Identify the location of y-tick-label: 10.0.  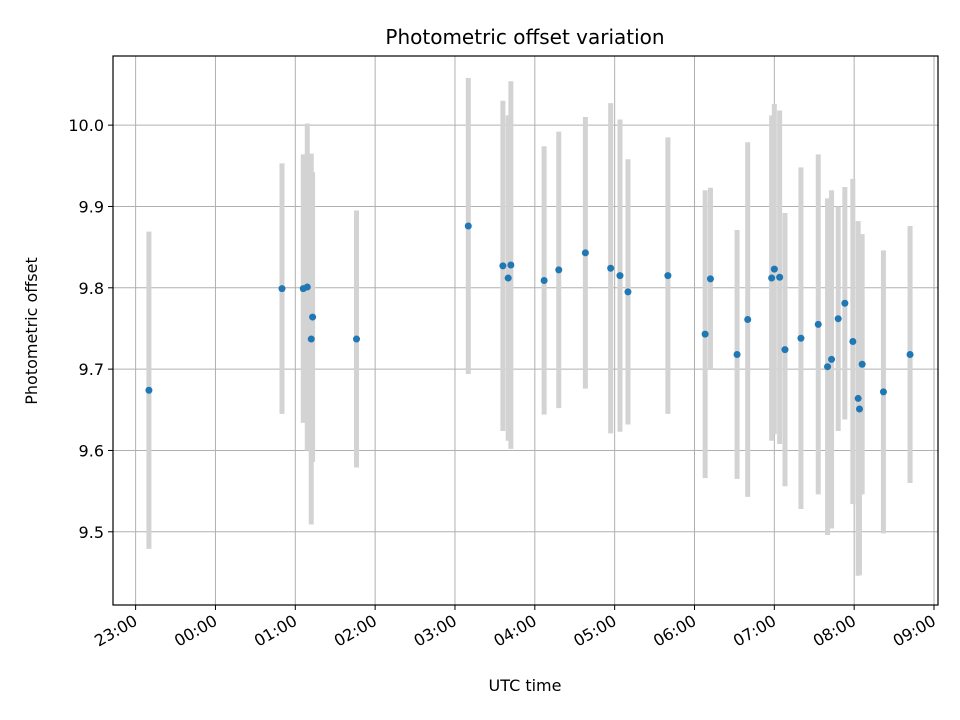
(86, 125).